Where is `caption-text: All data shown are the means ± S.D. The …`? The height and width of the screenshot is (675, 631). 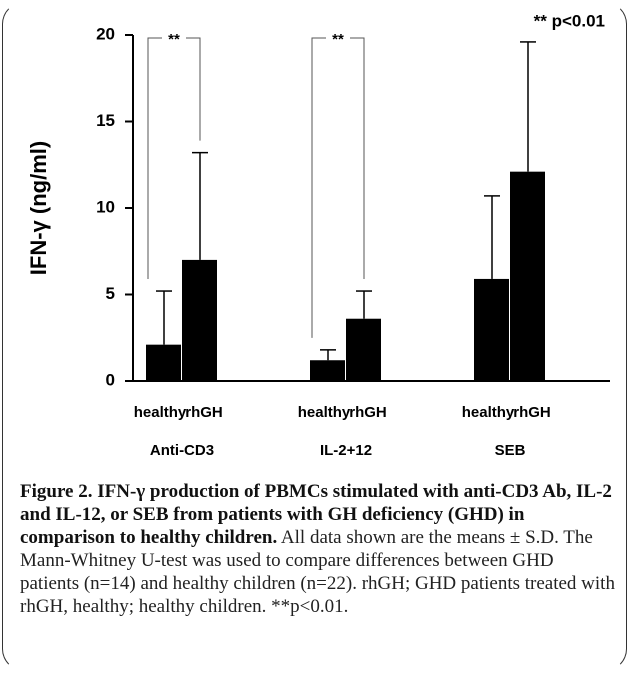
caption-text: All data shown are the means ± S.D. The … is located at coordinates (317, 572).